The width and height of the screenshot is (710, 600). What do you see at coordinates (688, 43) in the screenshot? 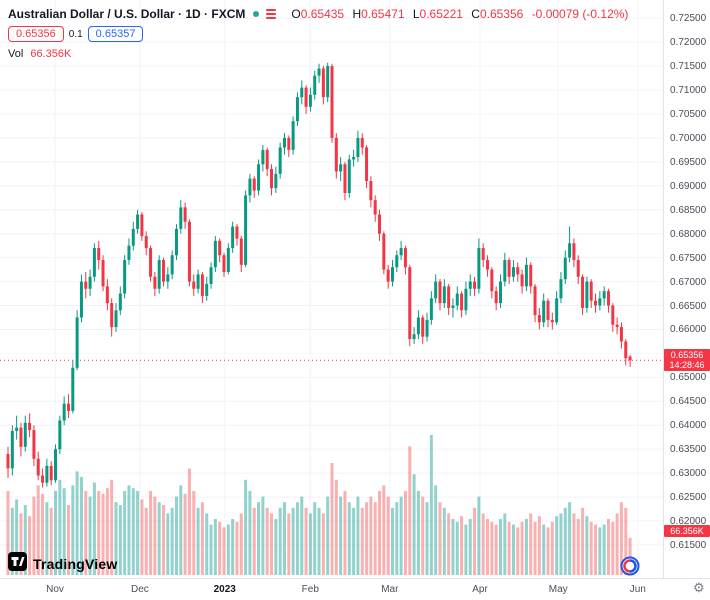
I see `price-axis-label: 0.72000` at bounding box center [688, 43].